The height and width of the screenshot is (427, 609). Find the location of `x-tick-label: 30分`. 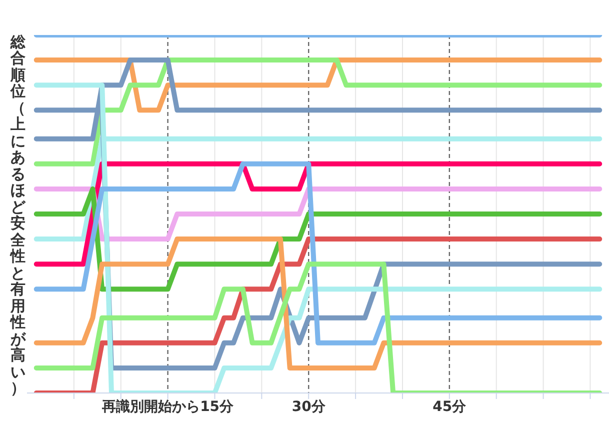

x-tick-label: 30分 is located at coordinates (309, 406).